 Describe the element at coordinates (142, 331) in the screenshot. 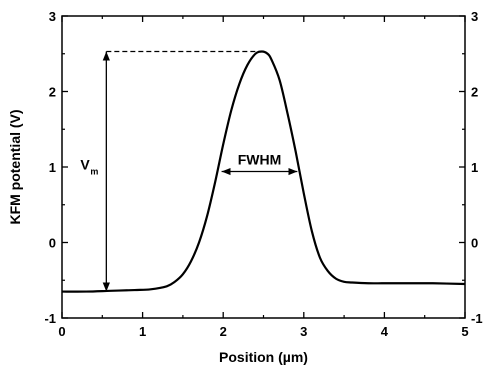

I see `x-tick-label: 1` at that location.